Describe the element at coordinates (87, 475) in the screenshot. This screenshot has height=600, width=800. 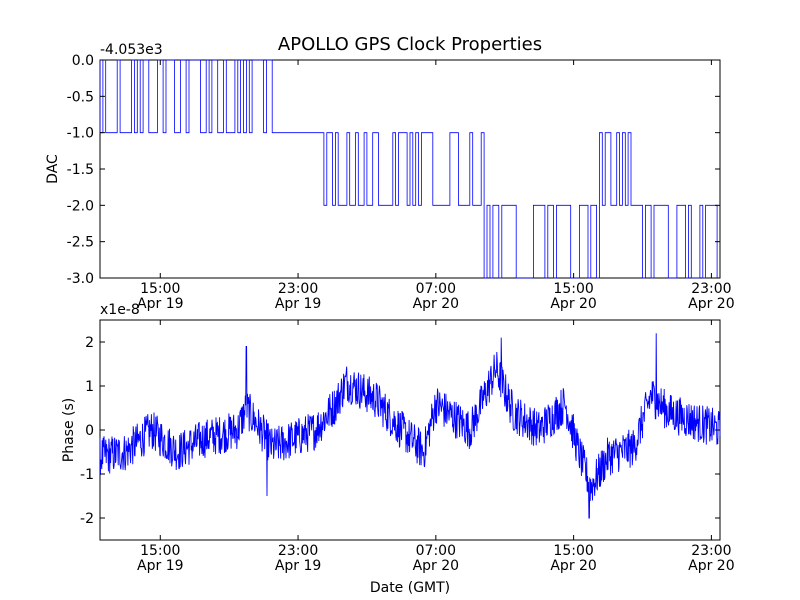
I see `ytick-label: -1` at that location.